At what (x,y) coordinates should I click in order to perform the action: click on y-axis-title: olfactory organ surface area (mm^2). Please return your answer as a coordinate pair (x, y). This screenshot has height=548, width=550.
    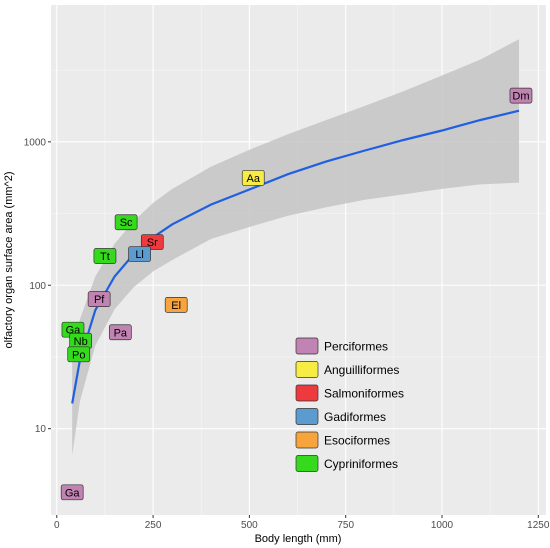
    Looking at the image, I should click on (9, 260).